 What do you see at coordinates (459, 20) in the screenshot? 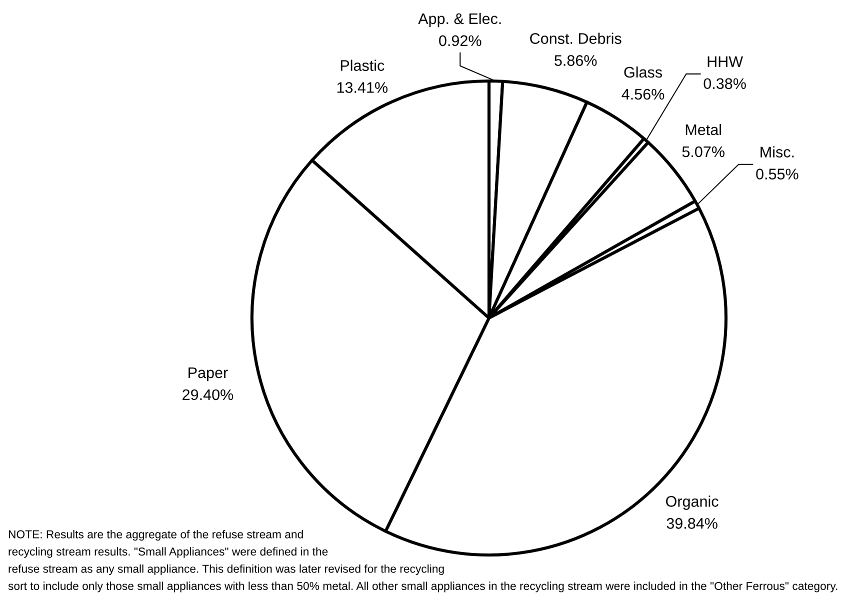
I see `slice-label: App. & Elec.` at bounding box center [459, 20].